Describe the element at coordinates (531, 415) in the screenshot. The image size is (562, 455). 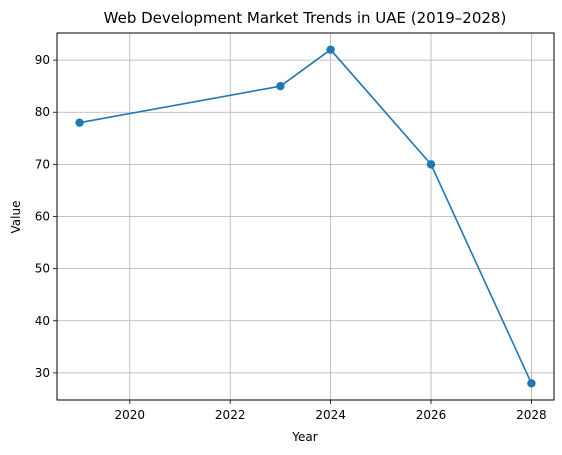
I see `x-tick-label: 2028` at that location.